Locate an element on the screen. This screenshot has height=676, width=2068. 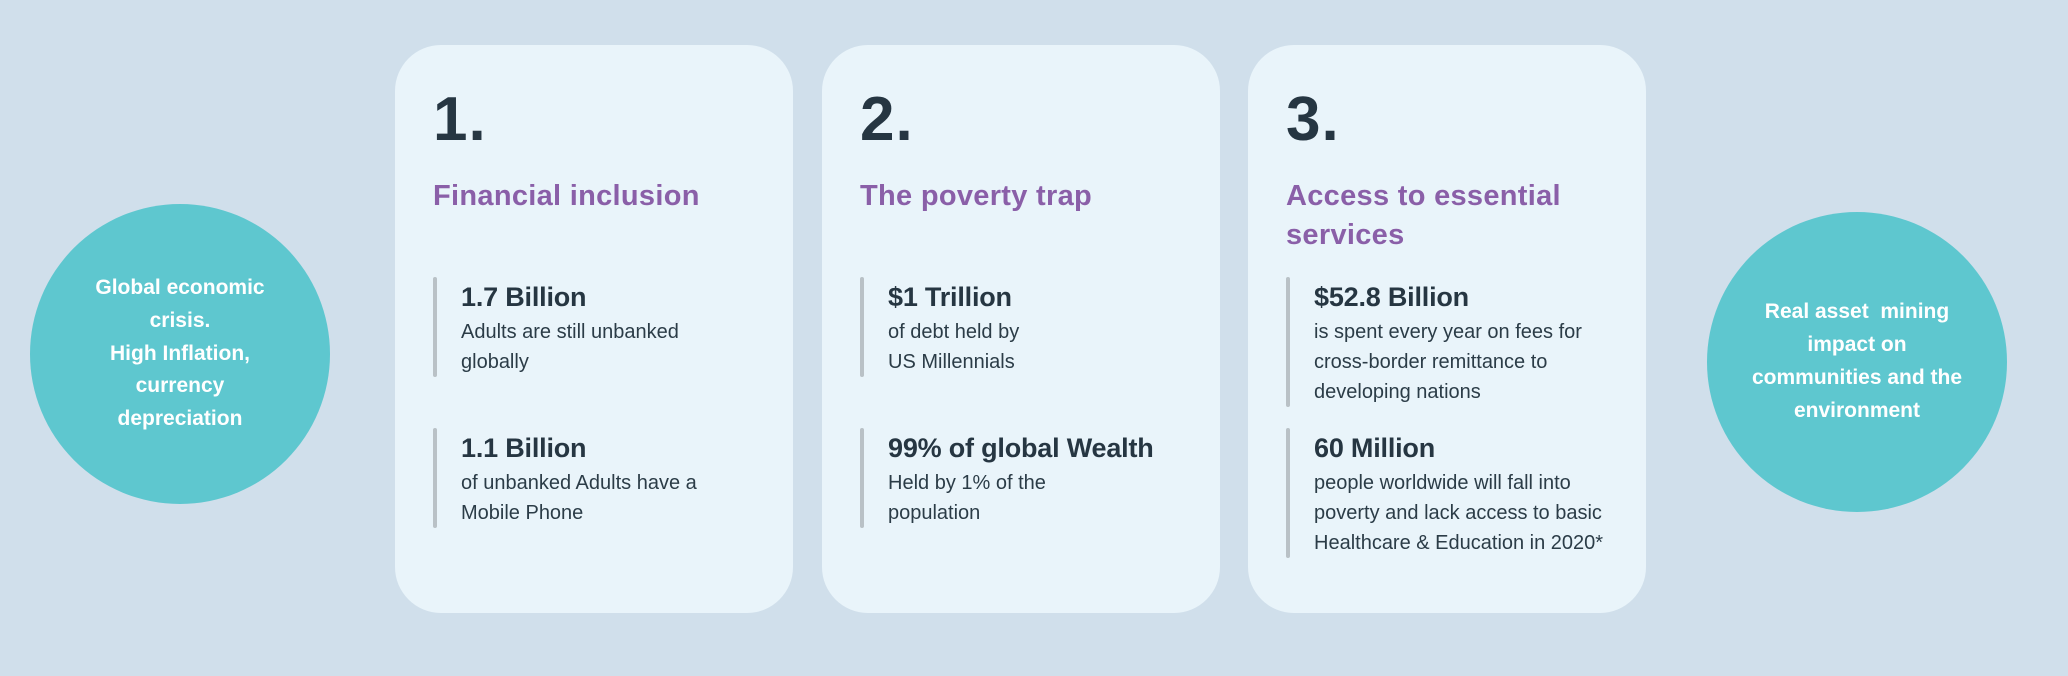
stat-value: $52.8 Billion is located at coordinates (1391, 297).